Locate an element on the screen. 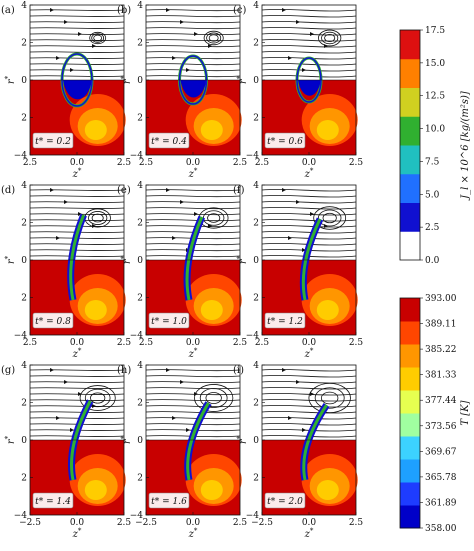  colorbar-frame is located at coordinates (410, 145).